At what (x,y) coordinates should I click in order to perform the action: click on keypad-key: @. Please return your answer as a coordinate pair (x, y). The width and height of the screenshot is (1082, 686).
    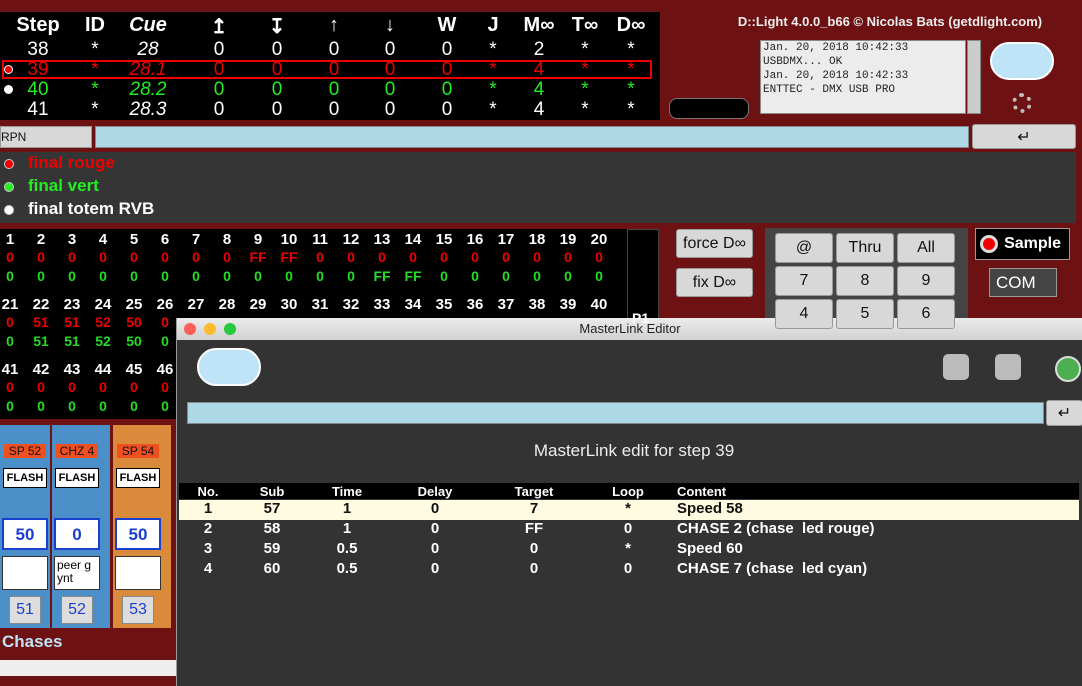
    Looking at the image, I should click on (804, 248).